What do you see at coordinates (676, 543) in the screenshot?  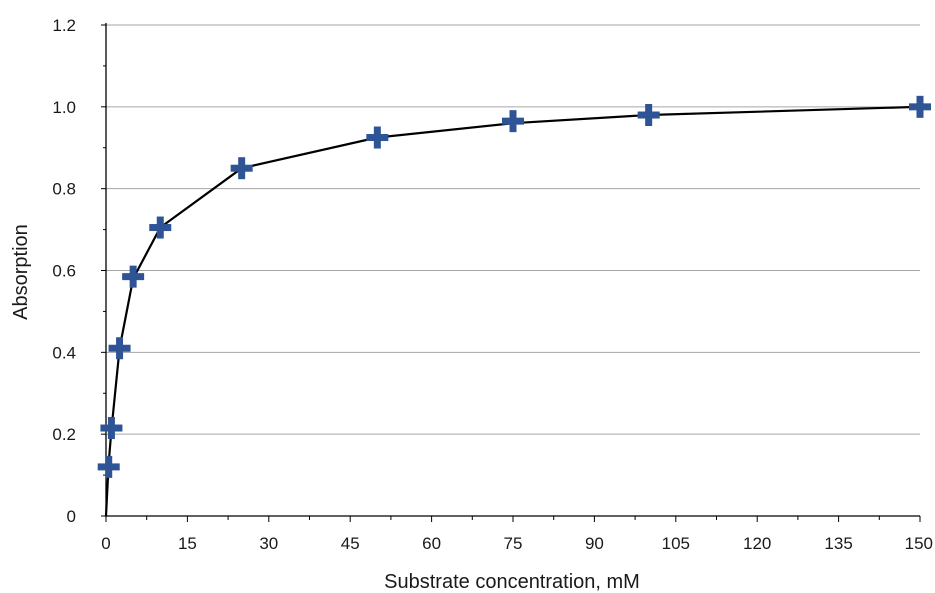 I see `x-tick-label: 105` at bounding box center [676, 543].